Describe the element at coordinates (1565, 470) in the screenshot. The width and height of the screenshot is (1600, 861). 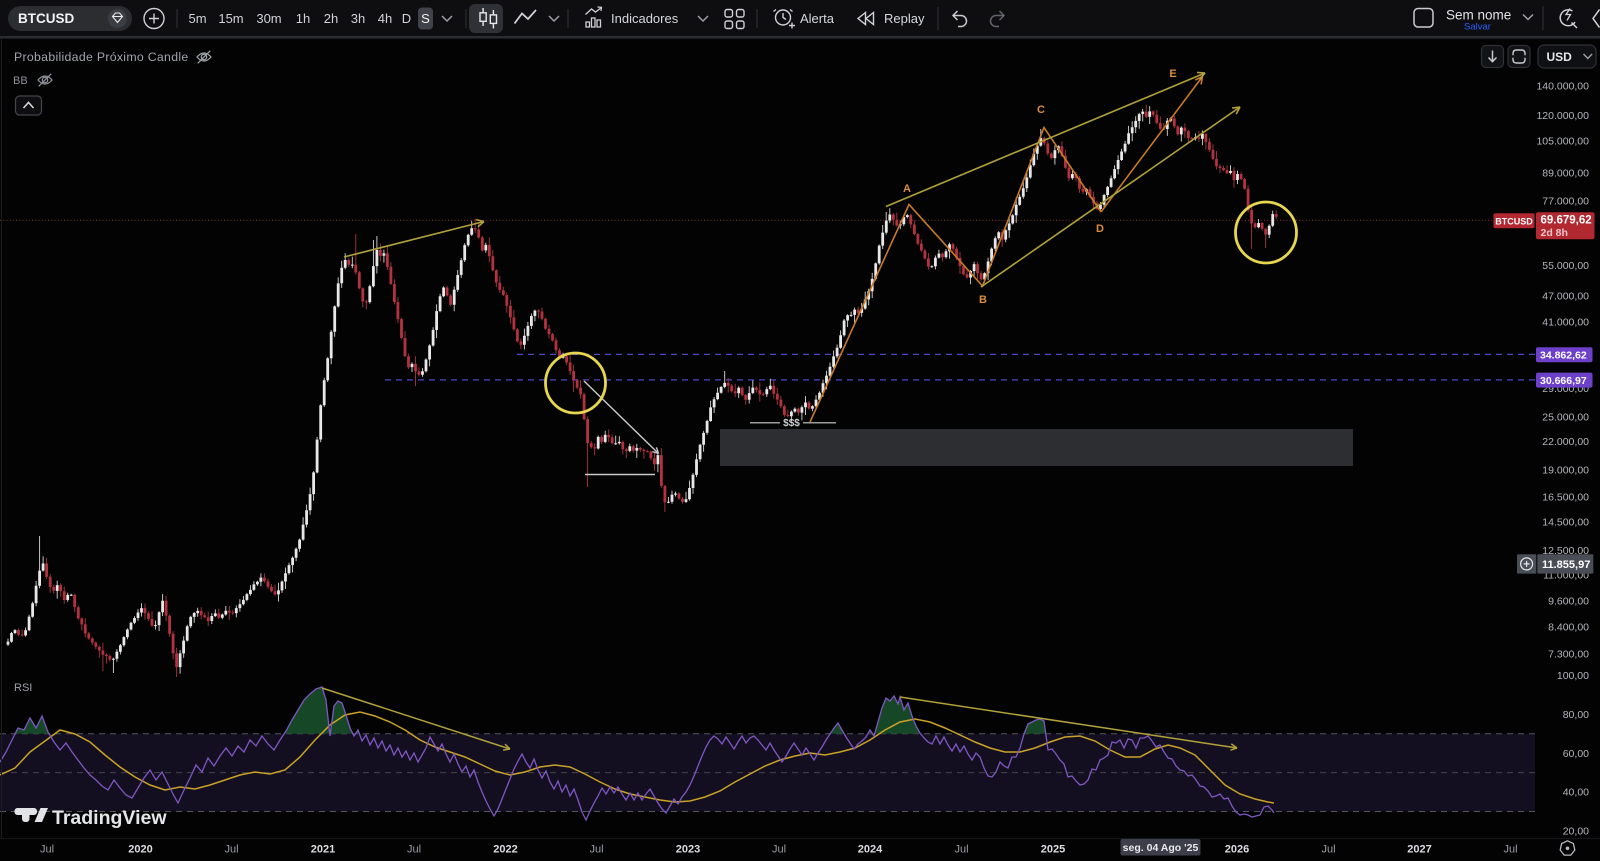
I see `svg-text: 19.000,00` at that location.